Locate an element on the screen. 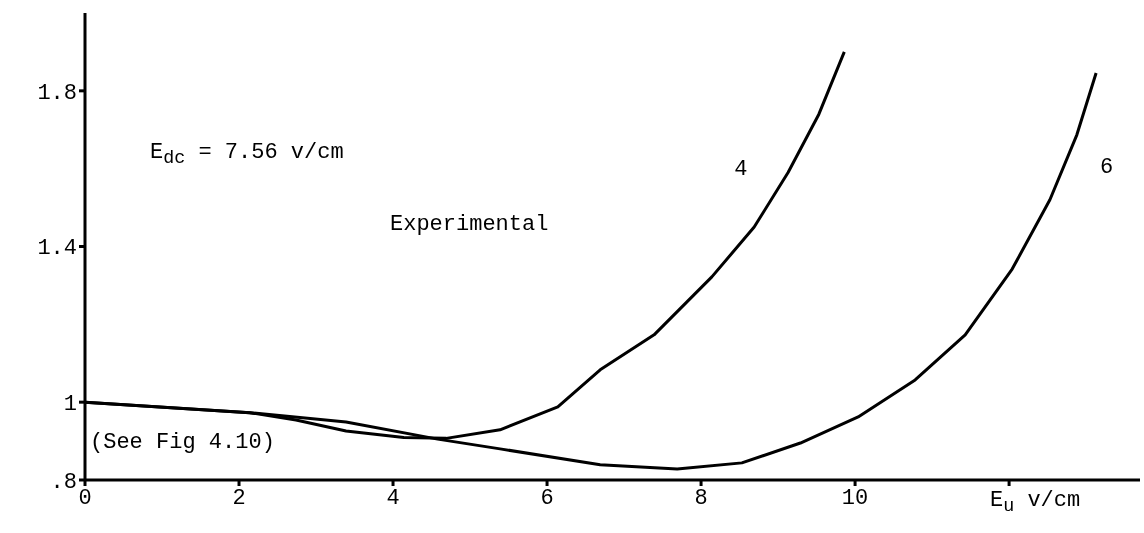 This screenshot has width=1144, height=533. series-label: 6 is located at coordinates (1107, 167).